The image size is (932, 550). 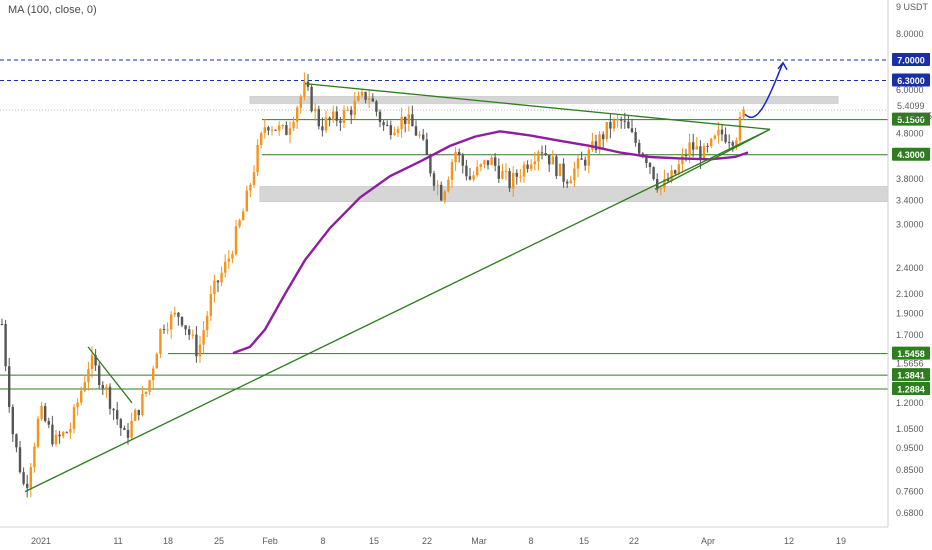 What do you see at coordinates (910, 200) in the screenshot?
I see `y-tick-label: 3.4000` at bounding box center [910, 200].